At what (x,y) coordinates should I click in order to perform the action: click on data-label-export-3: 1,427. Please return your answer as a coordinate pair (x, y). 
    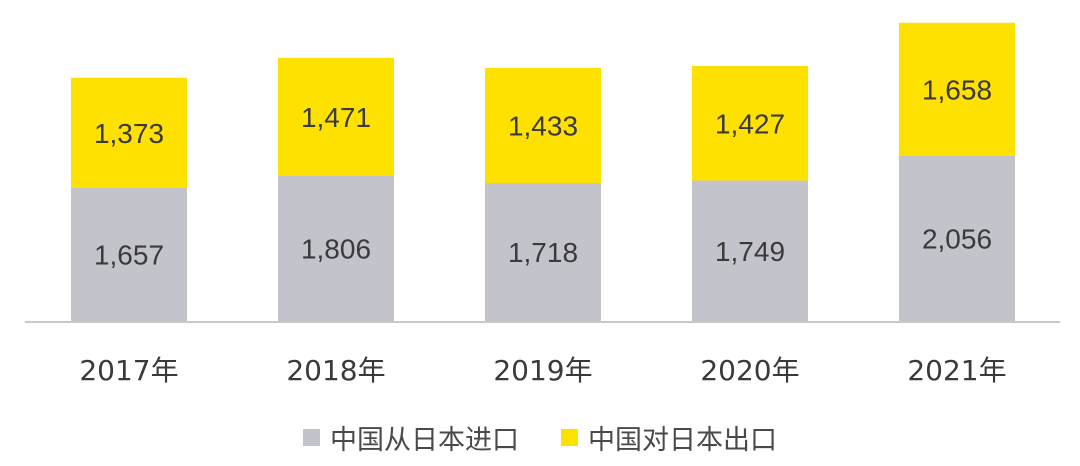
    Looking at the image, I should click on (750, 123).